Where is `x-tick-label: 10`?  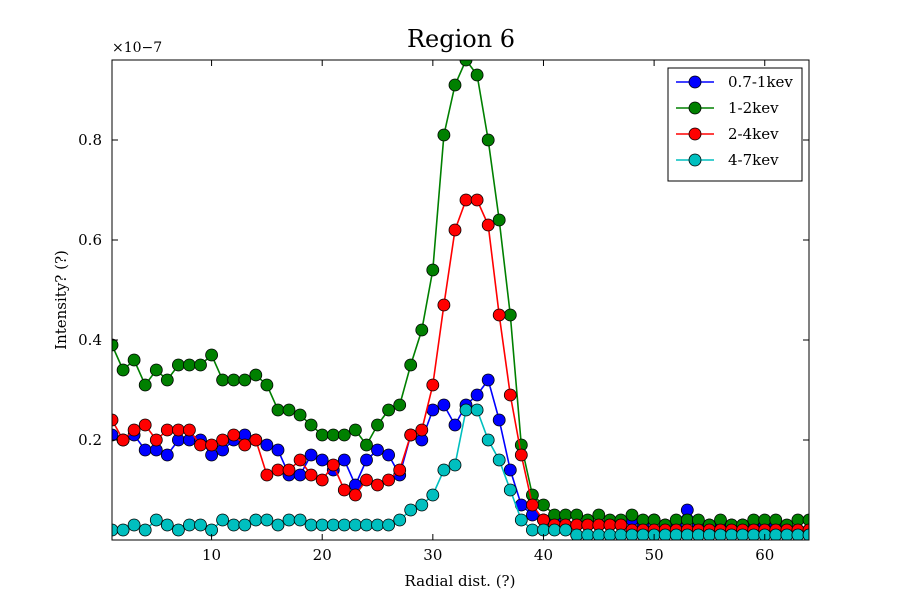 x-tick-label: 10 is located at coordinates (211, 555).